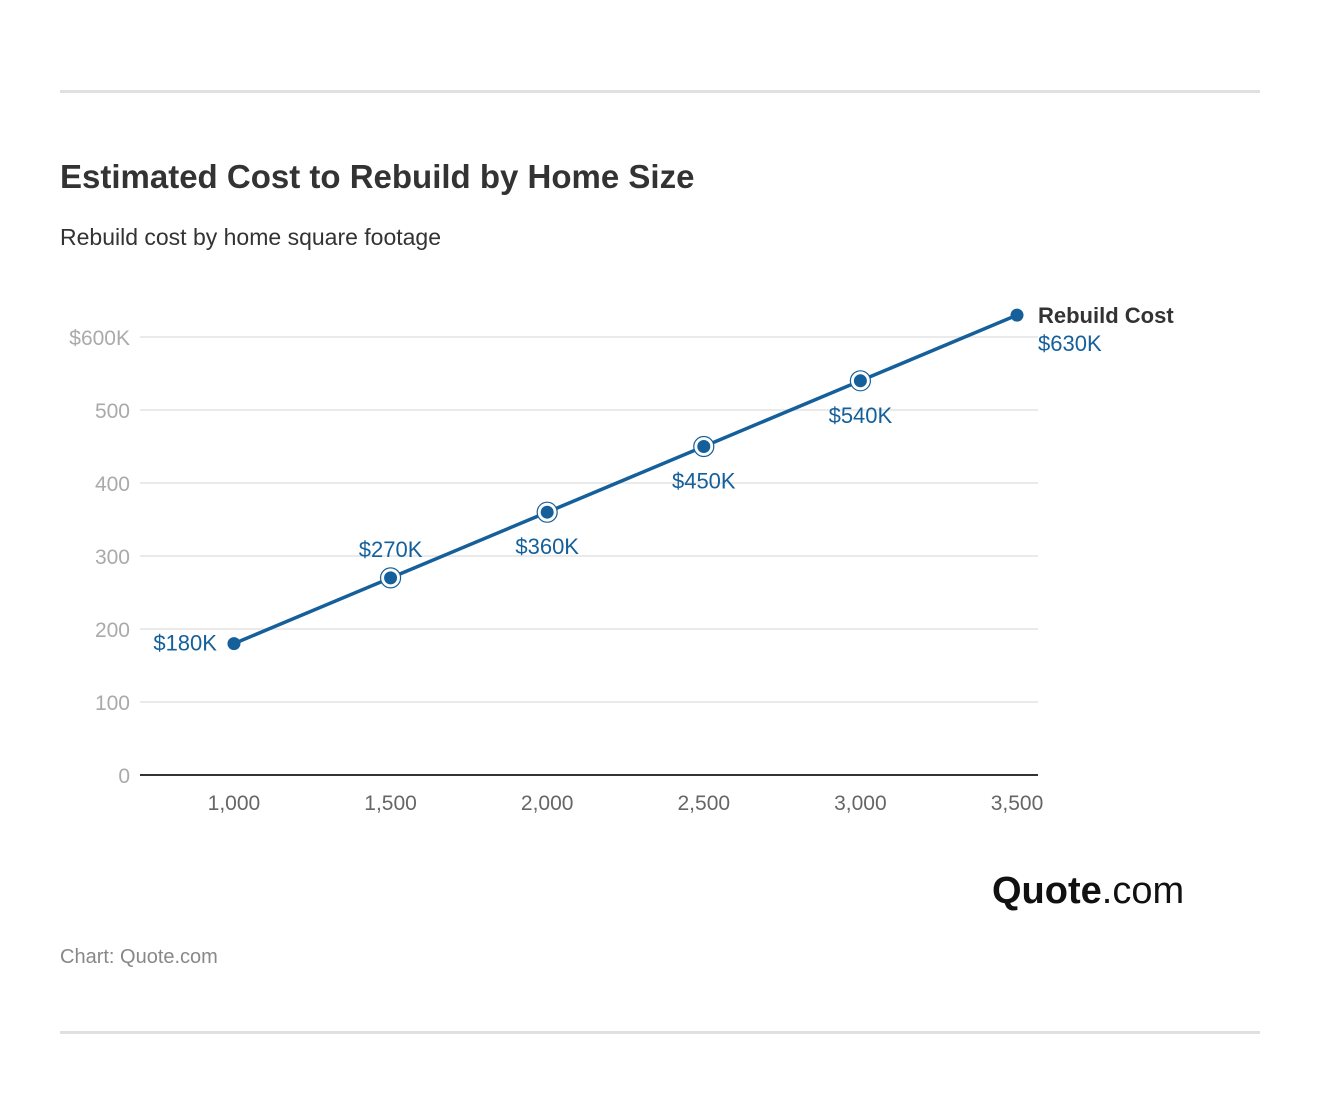 This screenshot has width=1320, height=1116. I want to click on chart-title: Estimated Cost to Rebuild by Home Size, so click(377, 176).